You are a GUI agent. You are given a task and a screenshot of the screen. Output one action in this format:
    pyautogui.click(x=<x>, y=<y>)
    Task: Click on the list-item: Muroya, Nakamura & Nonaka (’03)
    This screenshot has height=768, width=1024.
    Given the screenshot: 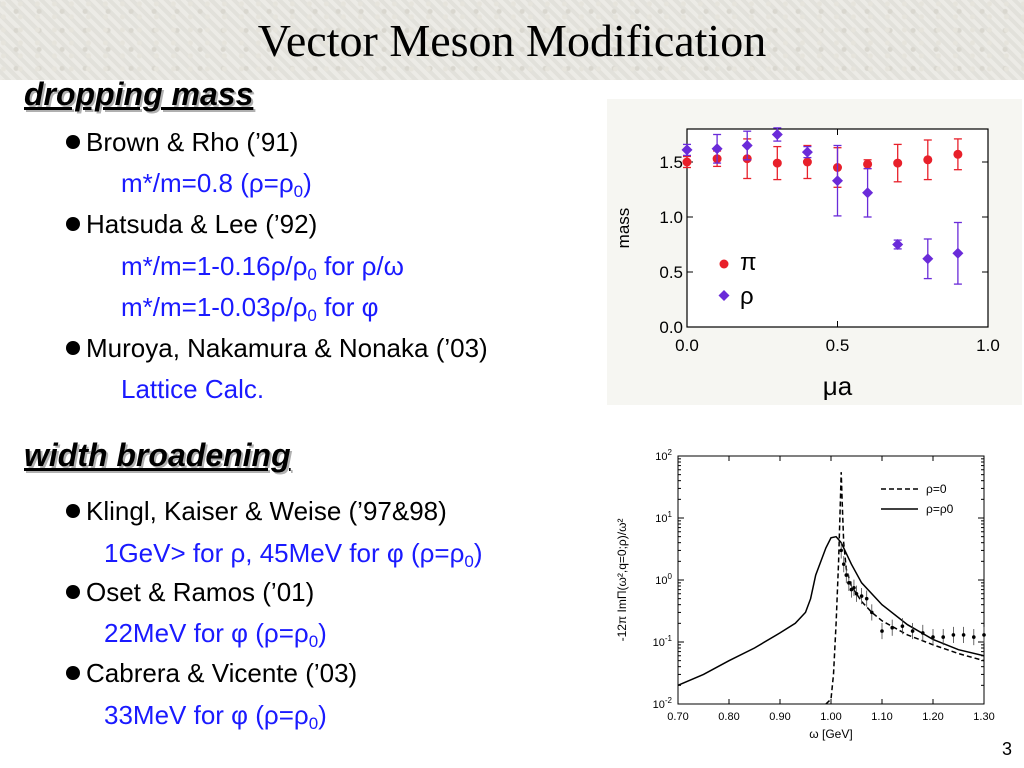 What is the action you would take?
    pyautogui.click(x=277, y=348)
    